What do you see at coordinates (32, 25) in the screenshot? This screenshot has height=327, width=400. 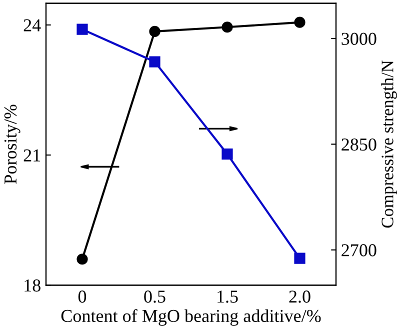 I see `y-tick-label: 24` at bounding box center [32, 25].